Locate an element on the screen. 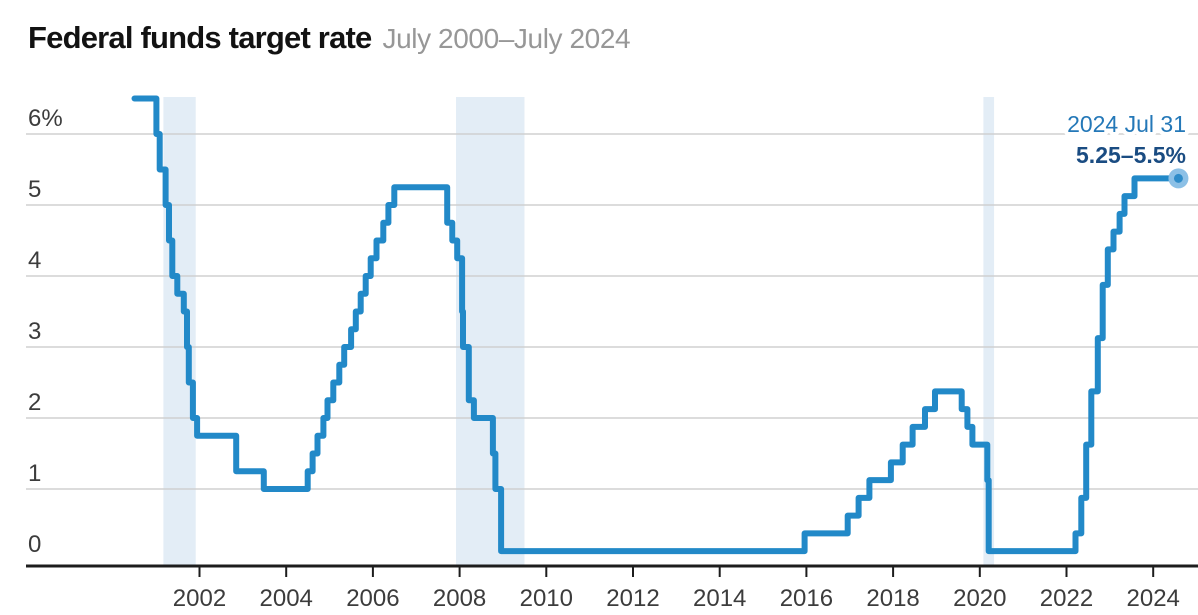 The image size is (1198, 615). y-axis-tick-label: 5 is located at coordinates (34, 189).